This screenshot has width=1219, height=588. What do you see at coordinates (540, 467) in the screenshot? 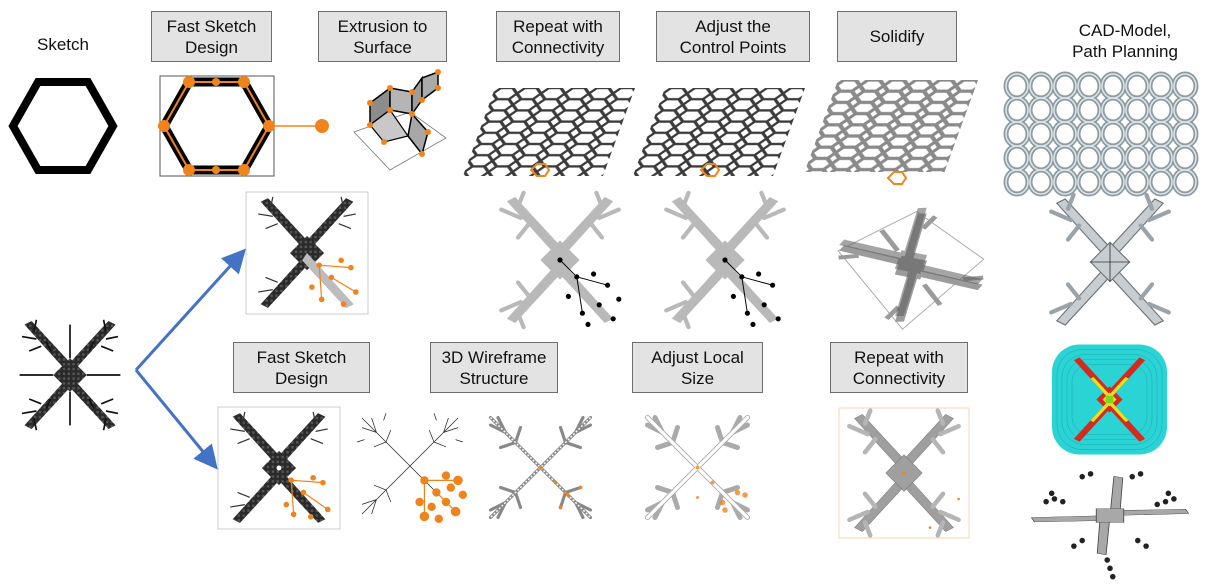
I see `wireframe-structure-3d` at bounding box center [540, 467].